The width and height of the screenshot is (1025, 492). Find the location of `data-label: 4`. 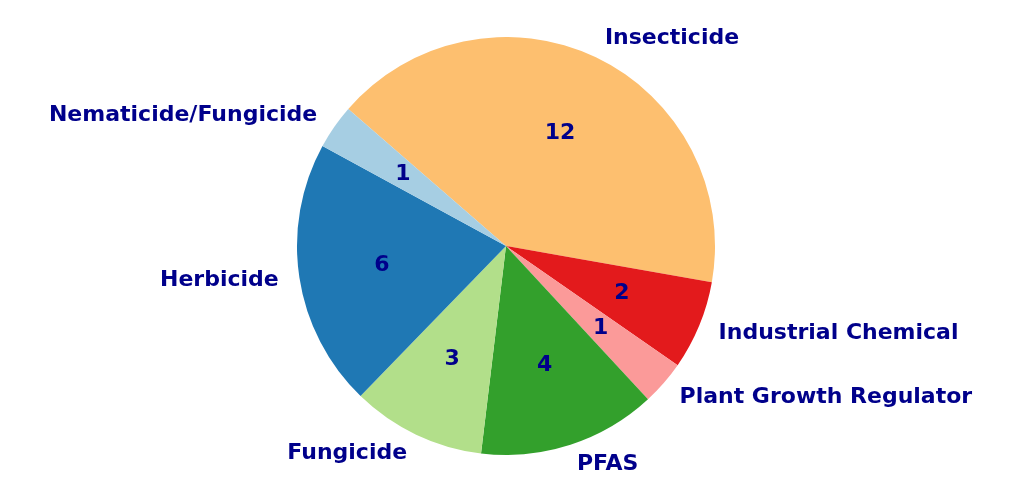

data-label: 4 is located at coordinates (545, 363).